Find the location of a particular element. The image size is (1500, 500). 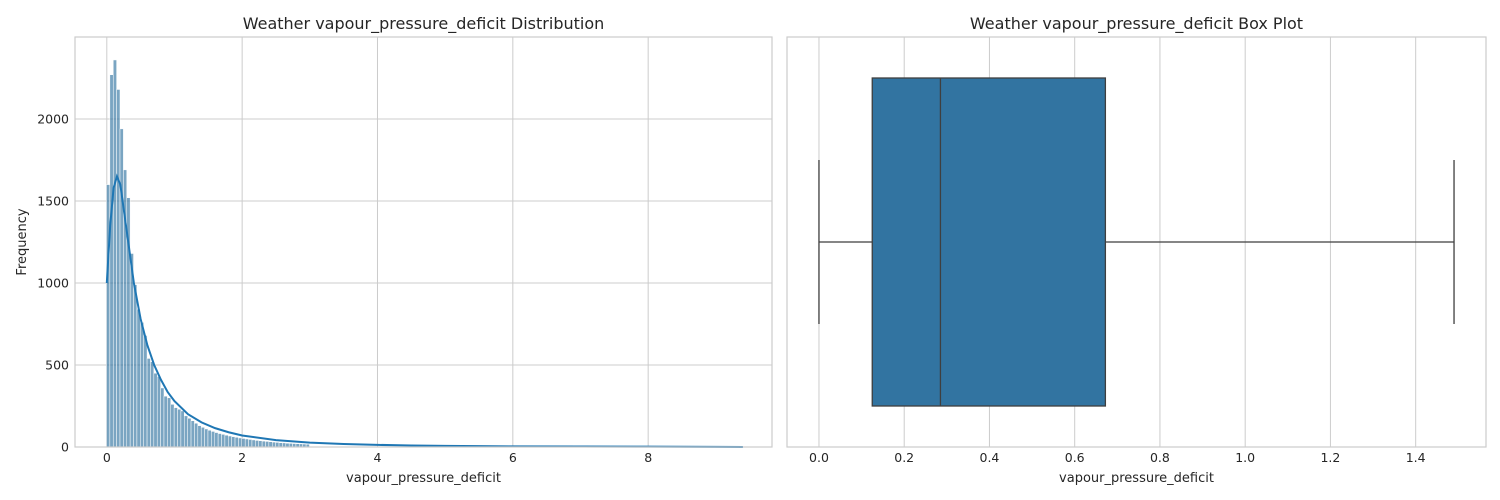

box-plot-title: Weather vapour_pressure_deficit Box Plot is located at coordinates (1136, 24).